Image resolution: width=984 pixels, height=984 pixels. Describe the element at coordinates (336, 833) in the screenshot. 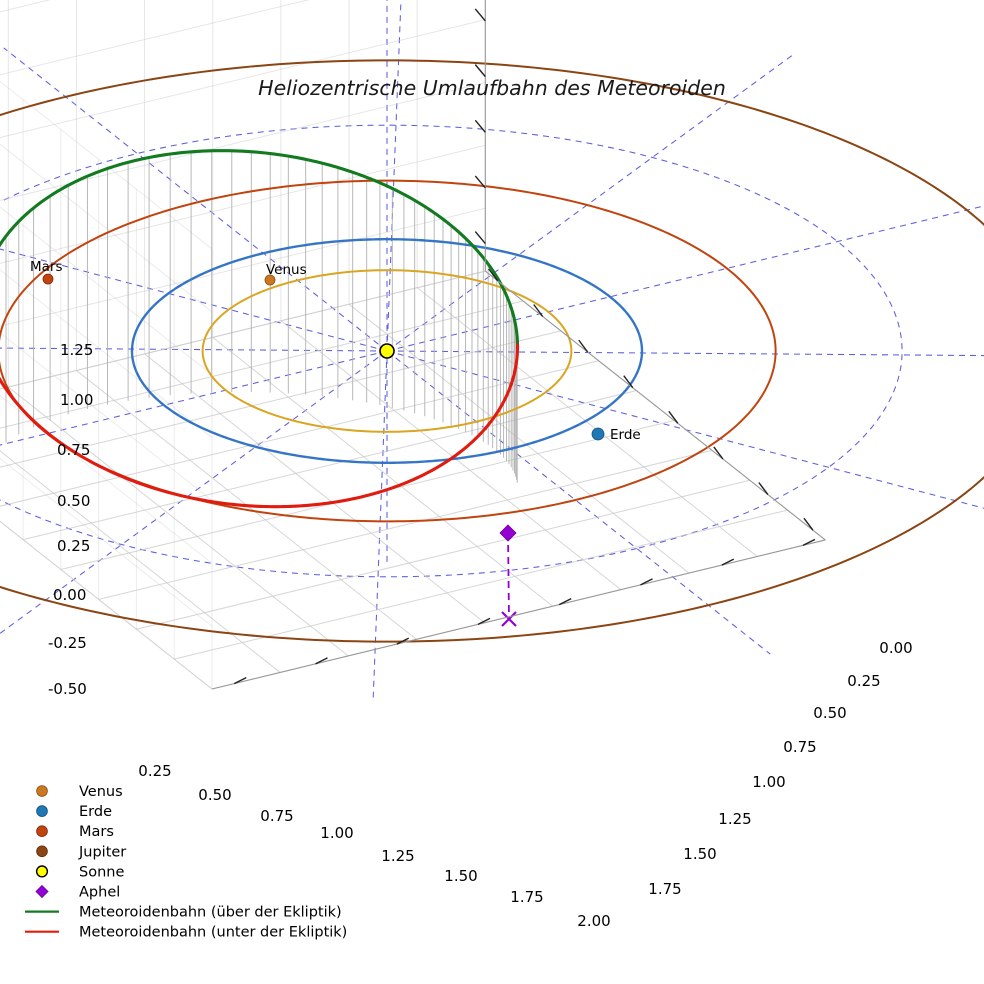

I see `x-tick-label: 1.00` at that location.